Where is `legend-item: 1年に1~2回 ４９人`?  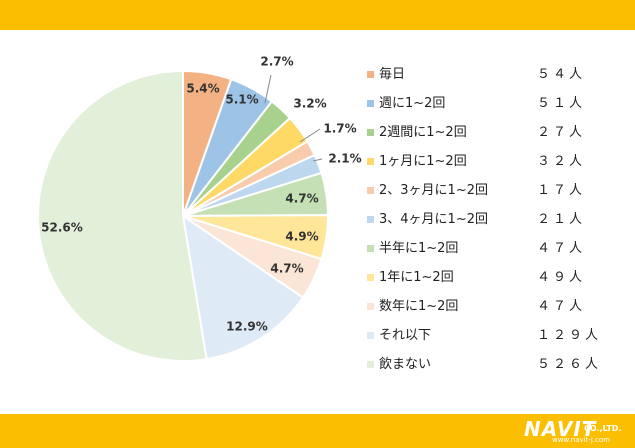 legend-item: 1年に1~2回 ４９人 is located at coordinates (492, 281).